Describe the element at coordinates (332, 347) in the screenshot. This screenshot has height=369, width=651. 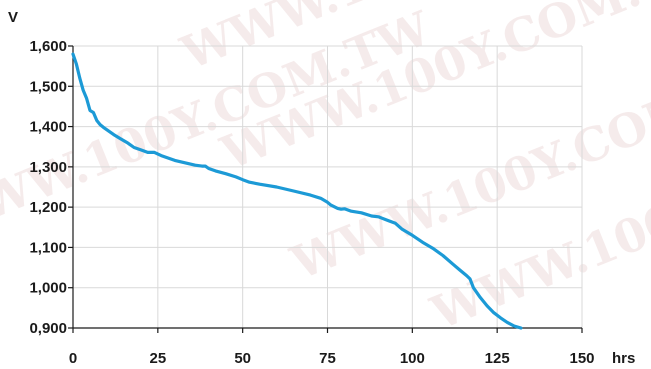
I see `x-tick-labels: 0 25 50 75 100 125 150` at that location.